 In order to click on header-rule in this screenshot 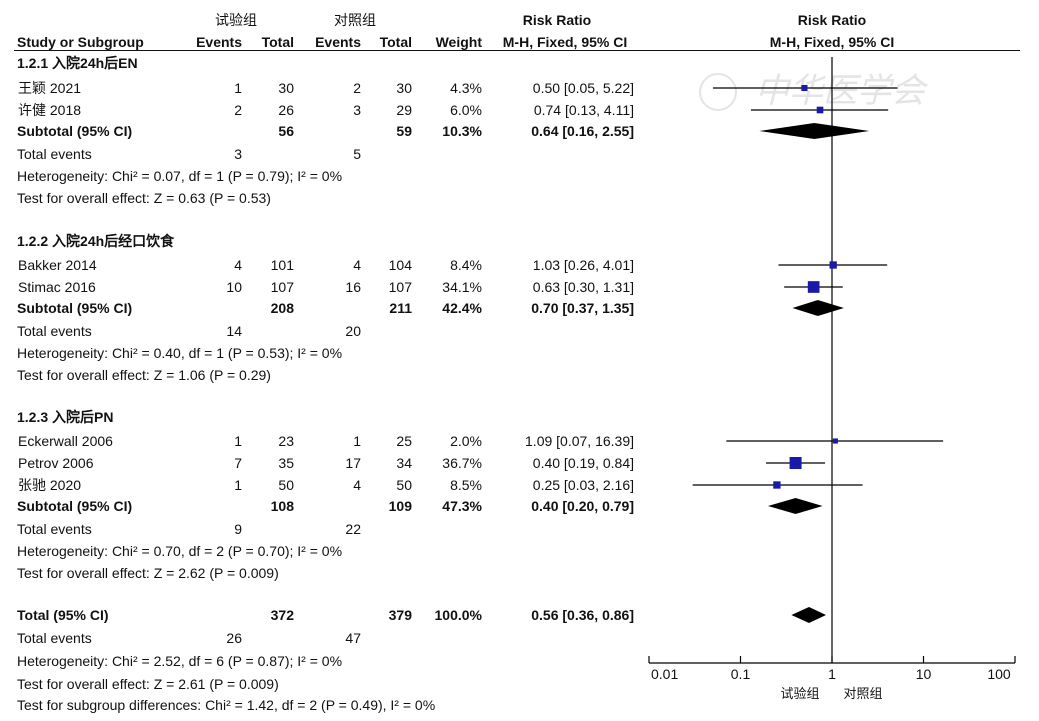, I will do `click(517, 50)`.